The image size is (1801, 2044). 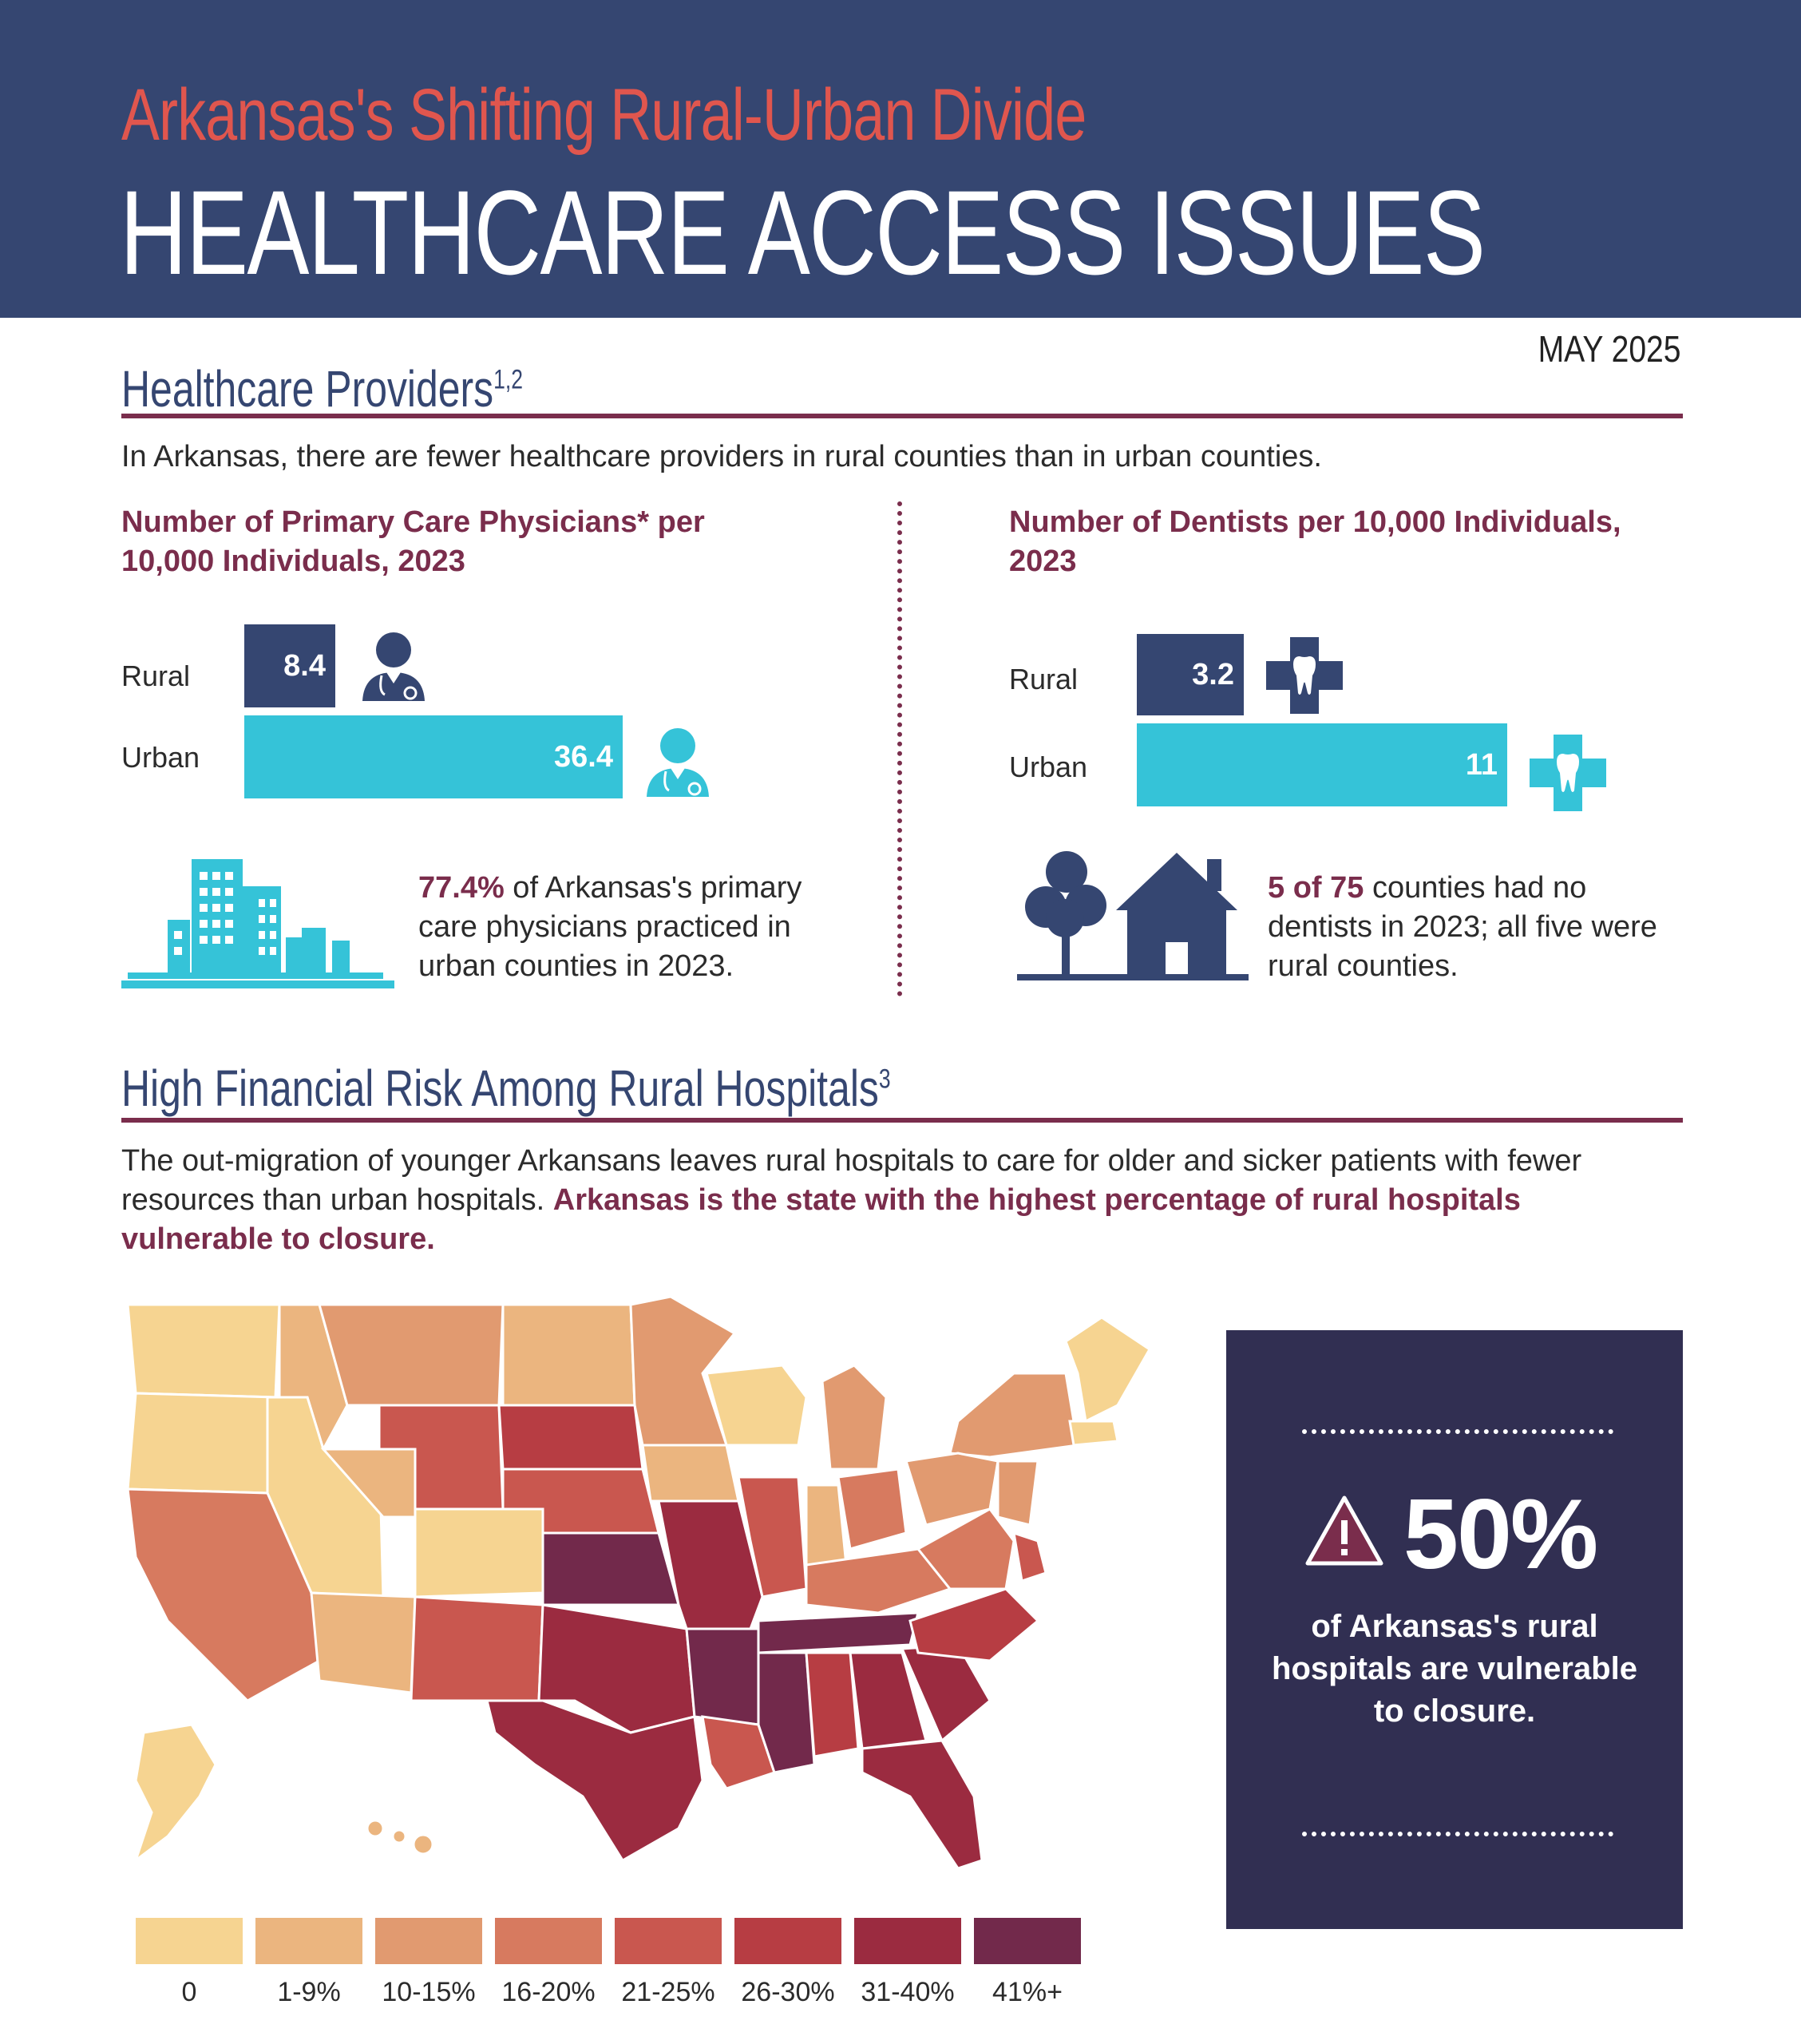 I want to click on providers-heading-text: Healthcare Providers, so click(x=307, y=389).